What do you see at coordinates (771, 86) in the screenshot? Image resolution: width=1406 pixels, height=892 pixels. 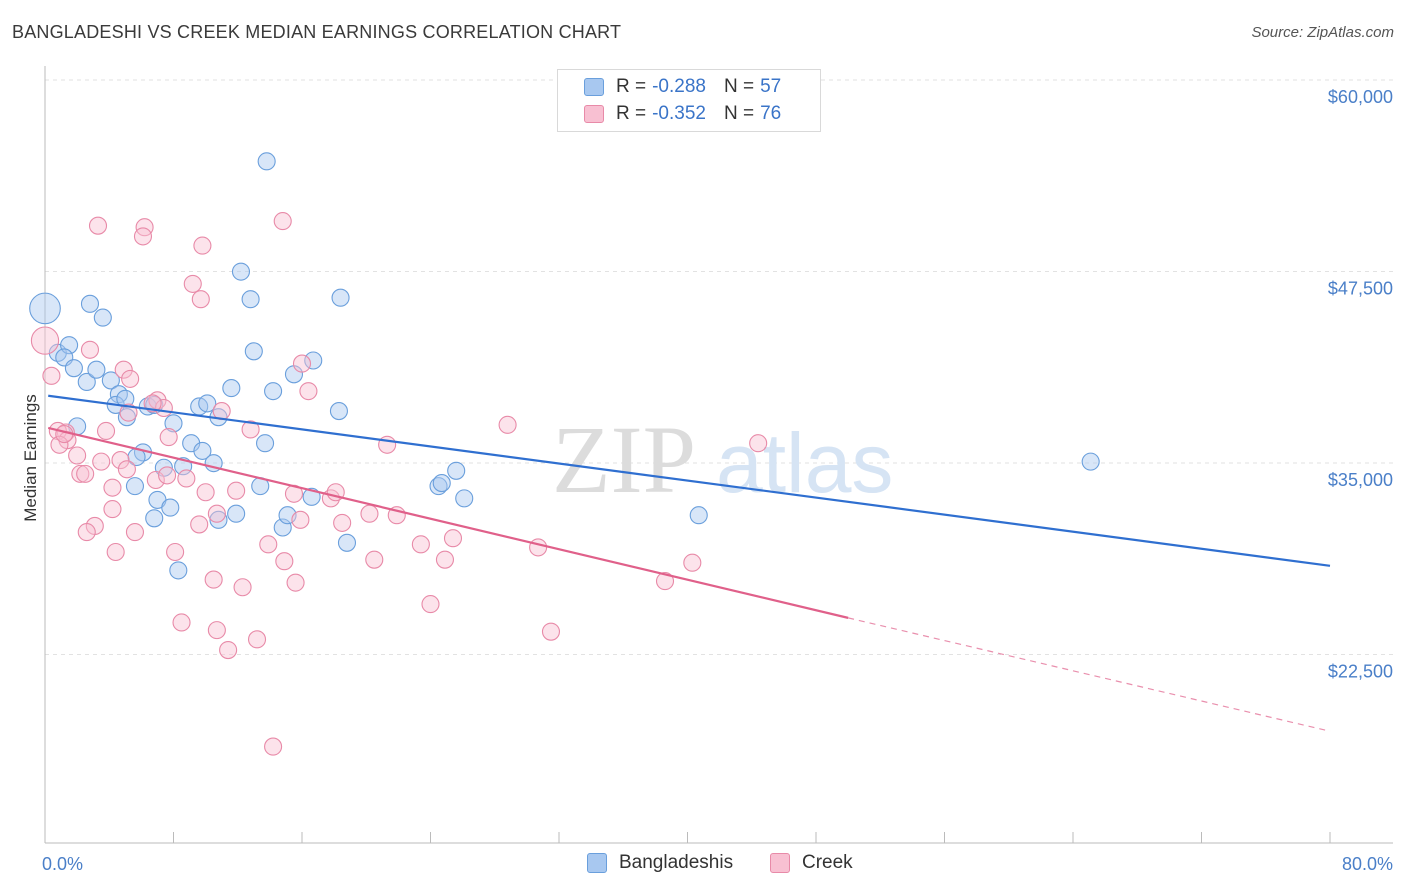 I see `legend-n-value: 57` at bounding box center [771, 86].